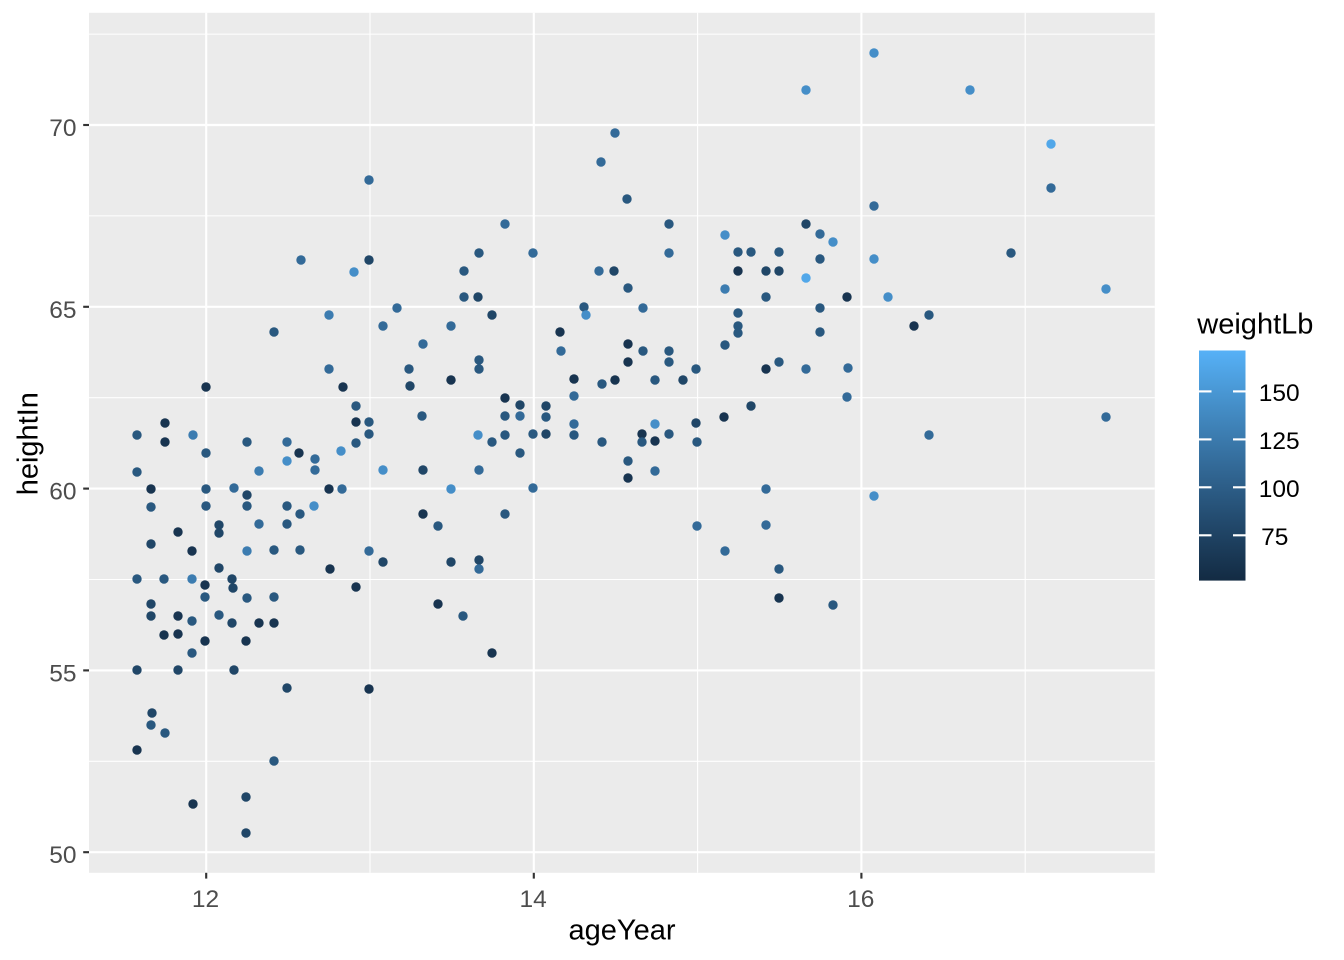 The height and width of the screenshot is (960, 1344). Describe the element at coordinates (62, 128) in the screenshot. I see `svg-text: 70` at that location.